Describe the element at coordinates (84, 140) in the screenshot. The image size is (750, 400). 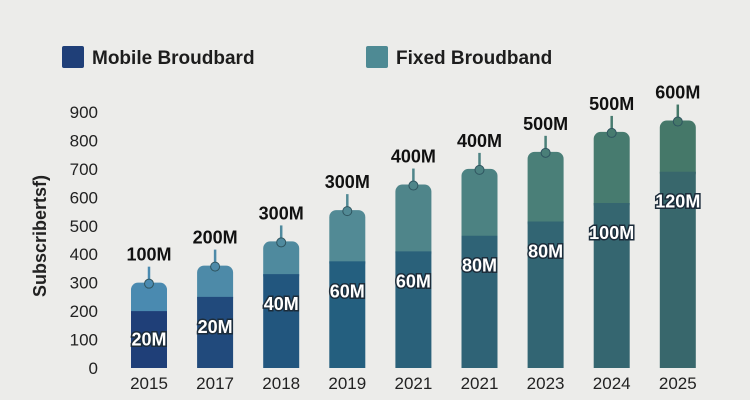
I see `y-tick-label: 800` at that location.